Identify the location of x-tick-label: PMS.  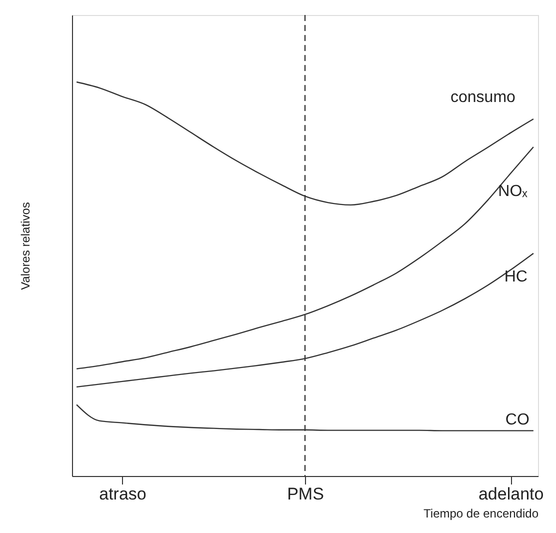
(305, 494).